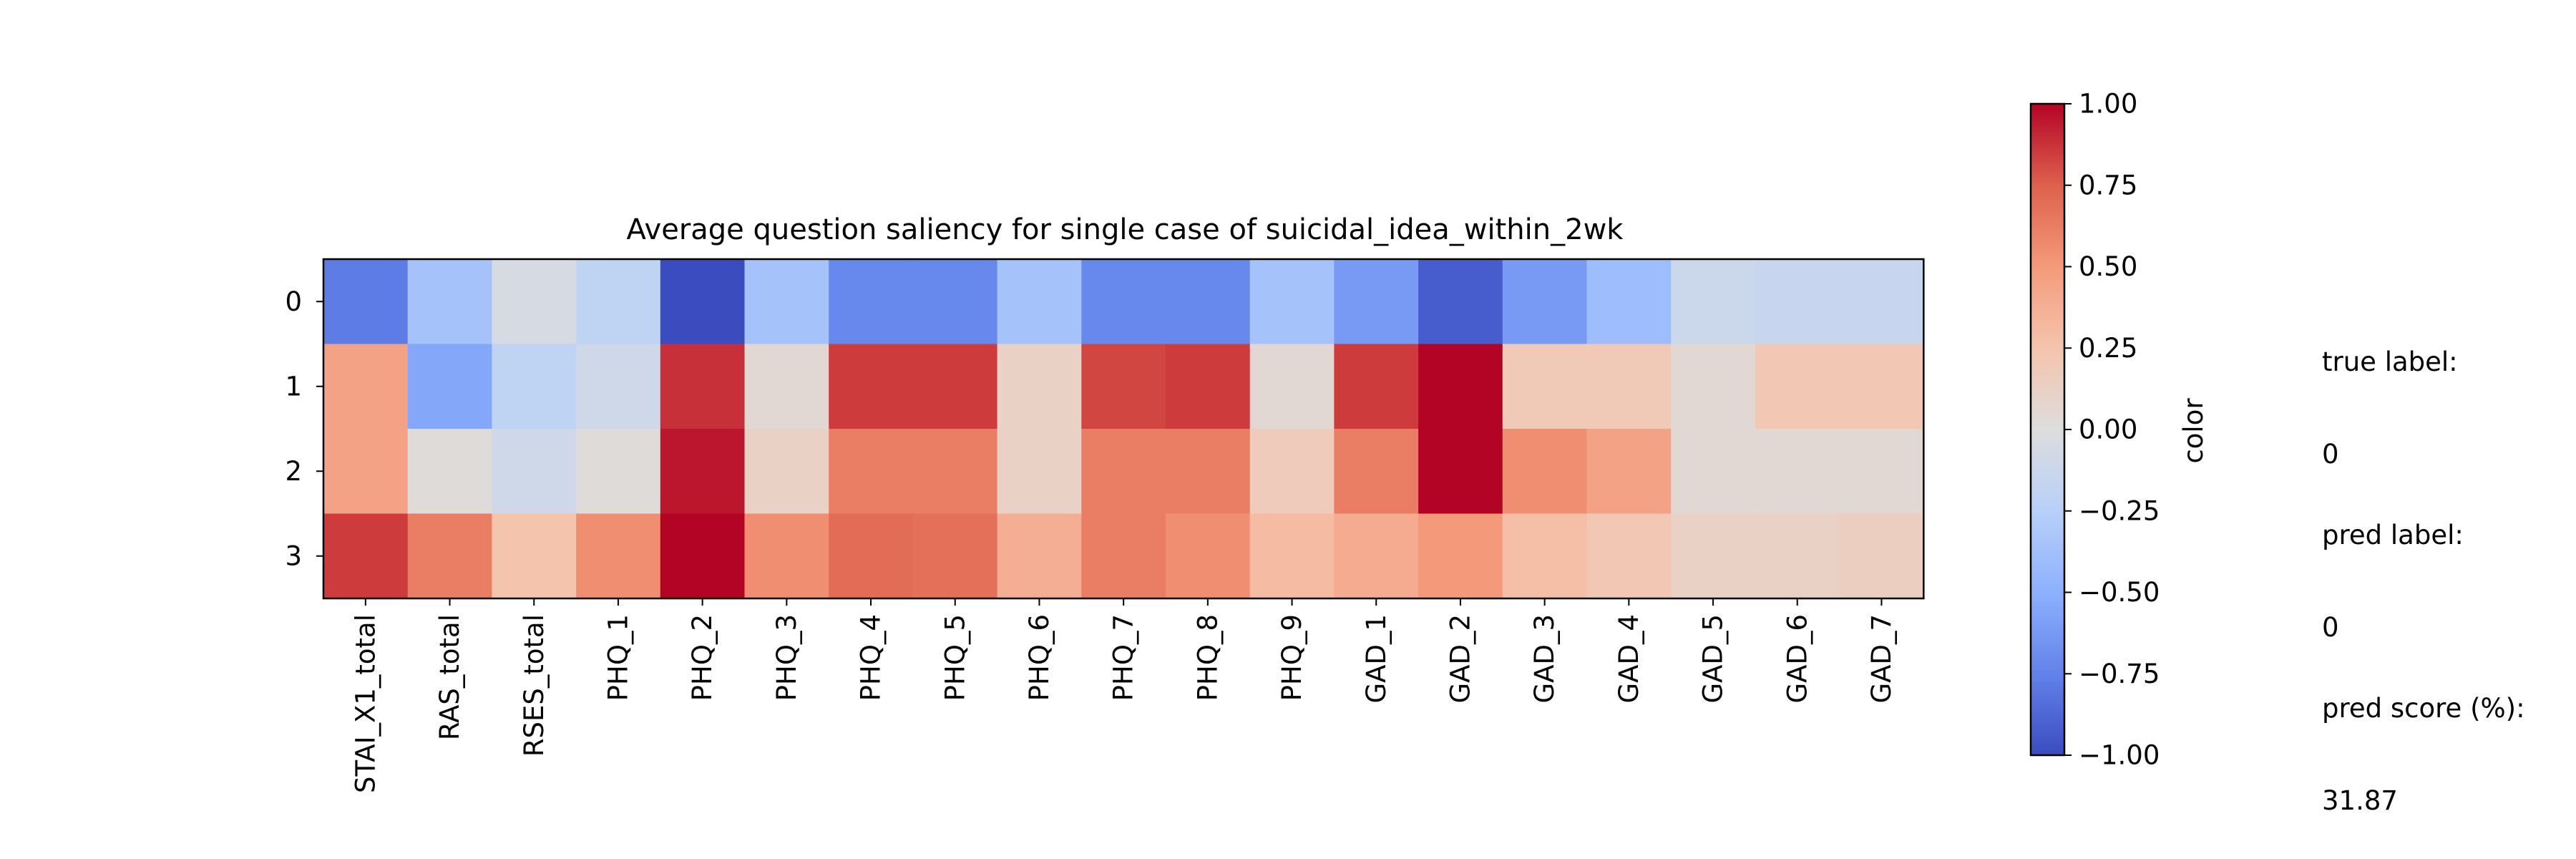 The width and height of the screenshot is (2576, 859). I want to click on colorbar-tick-label: 0.25, so click(2108, 348).